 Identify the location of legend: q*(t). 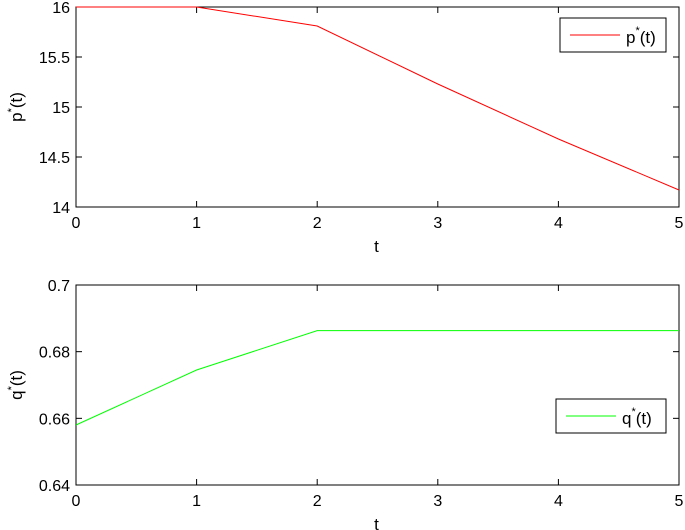
(611, 416).